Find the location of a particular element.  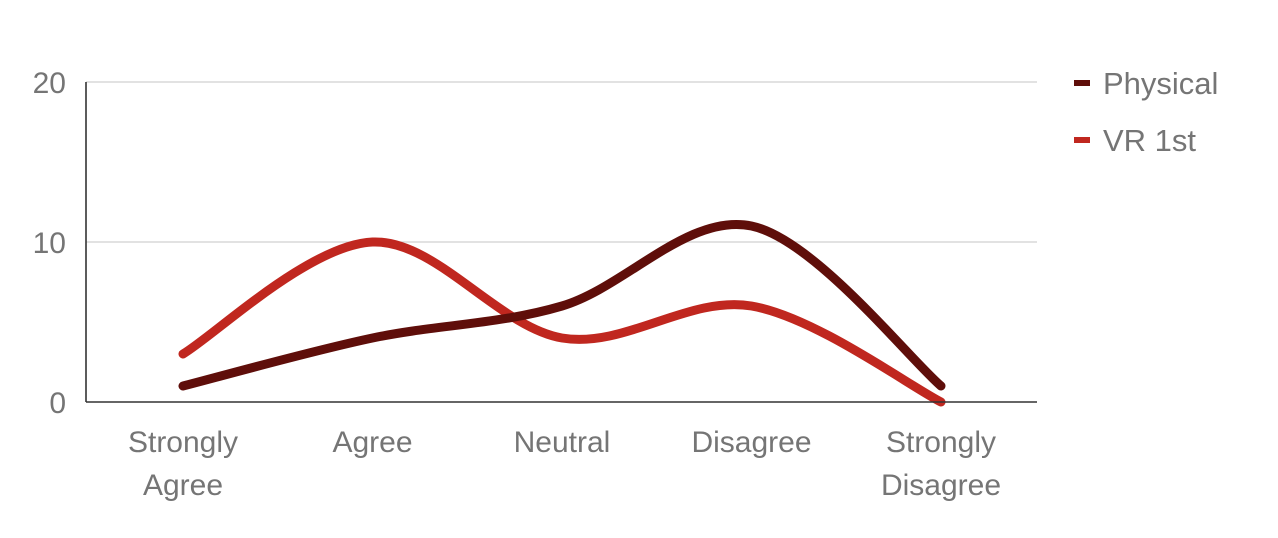

legend: Physical VR 1st is located at coordinates (1146, 112).